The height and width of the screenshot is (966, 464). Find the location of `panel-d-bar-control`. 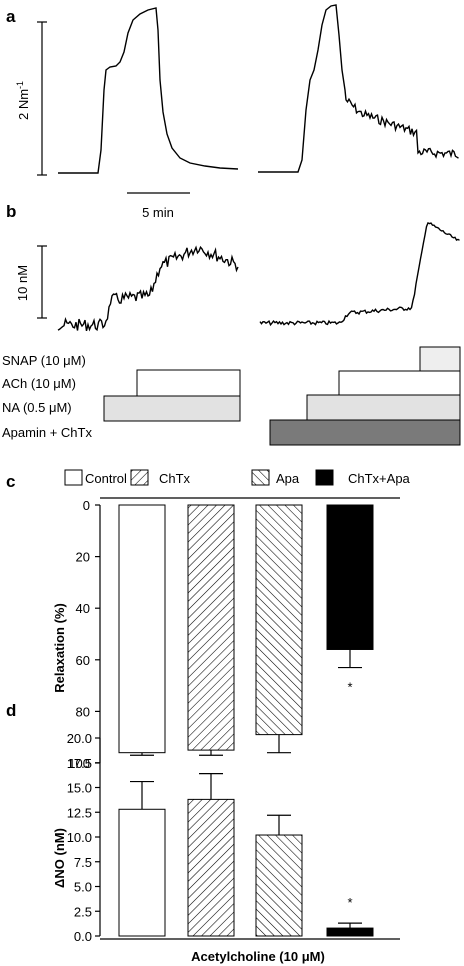

panel-d-bar-control is located at coordinates (142, 872).